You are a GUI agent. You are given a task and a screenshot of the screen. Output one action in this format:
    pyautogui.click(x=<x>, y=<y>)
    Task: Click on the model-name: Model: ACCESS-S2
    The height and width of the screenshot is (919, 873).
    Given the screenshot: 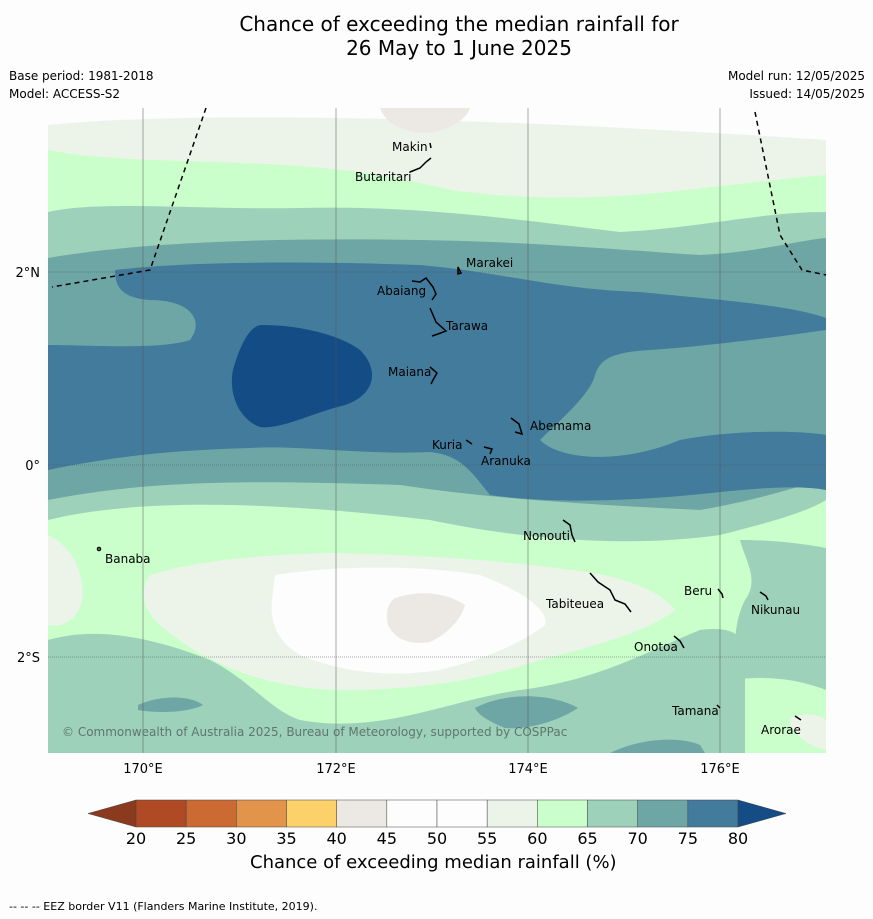 What is the action you would take?
    pyautogui.click(x=65, y=94)
    